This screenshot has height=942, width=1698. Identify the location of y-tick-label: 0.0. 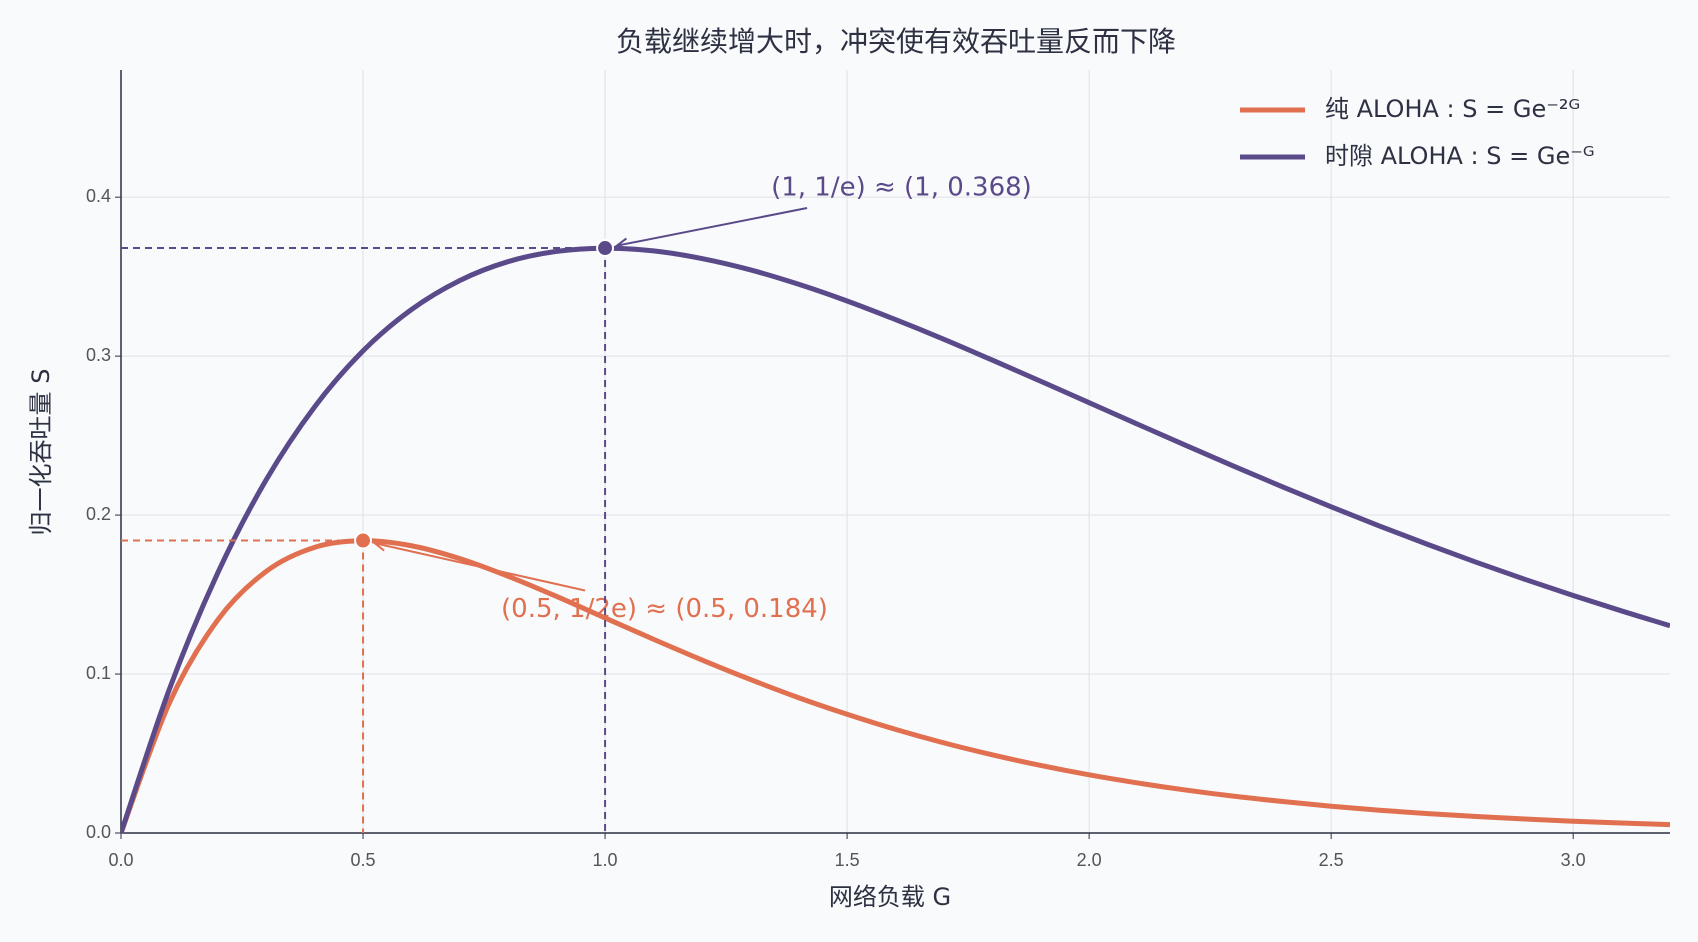
(98, 832).